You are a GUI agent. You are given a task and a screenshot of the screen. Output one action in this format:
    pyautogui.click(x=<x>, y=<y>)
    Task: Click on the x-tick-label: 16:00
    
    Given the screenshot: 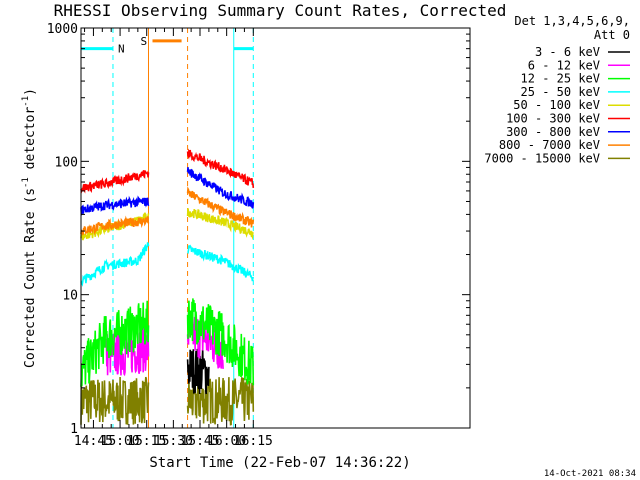 What is the action you would take?
    pyautogui.click(x=226, y=441)
    